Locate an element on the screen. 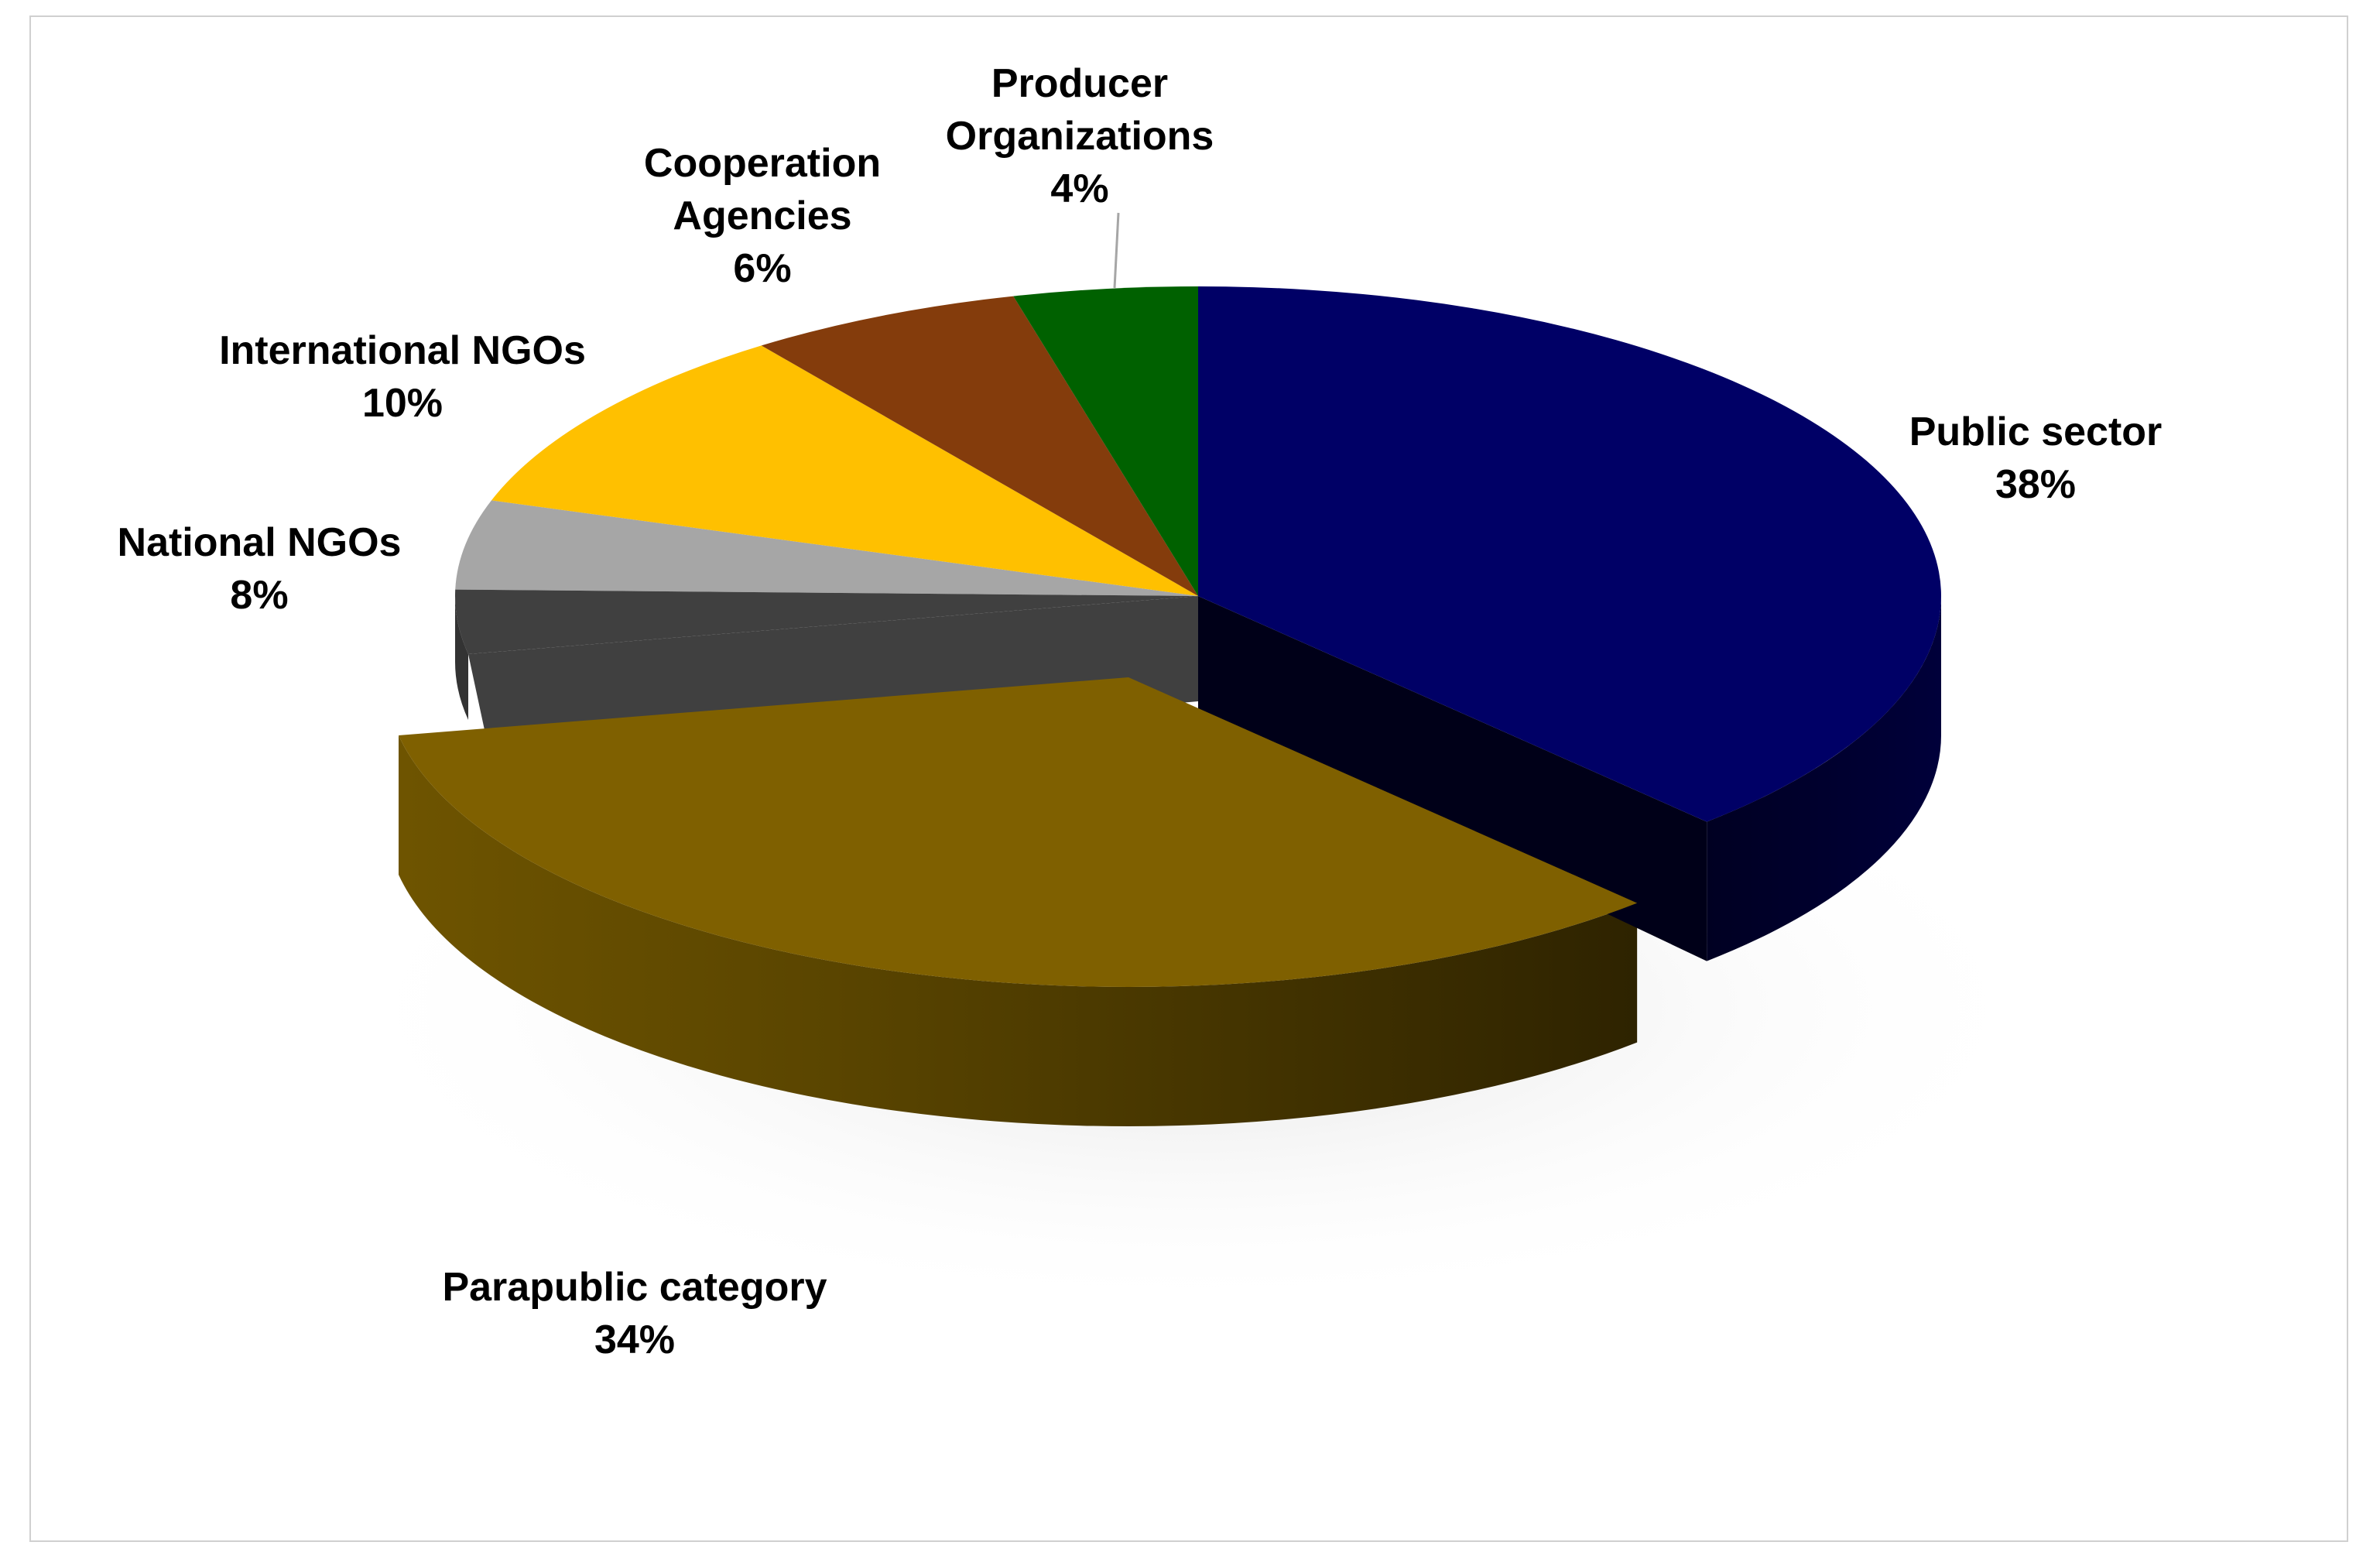  slice-label-national-ngos: National NGOs 8% is located at coordinates (260, 569).